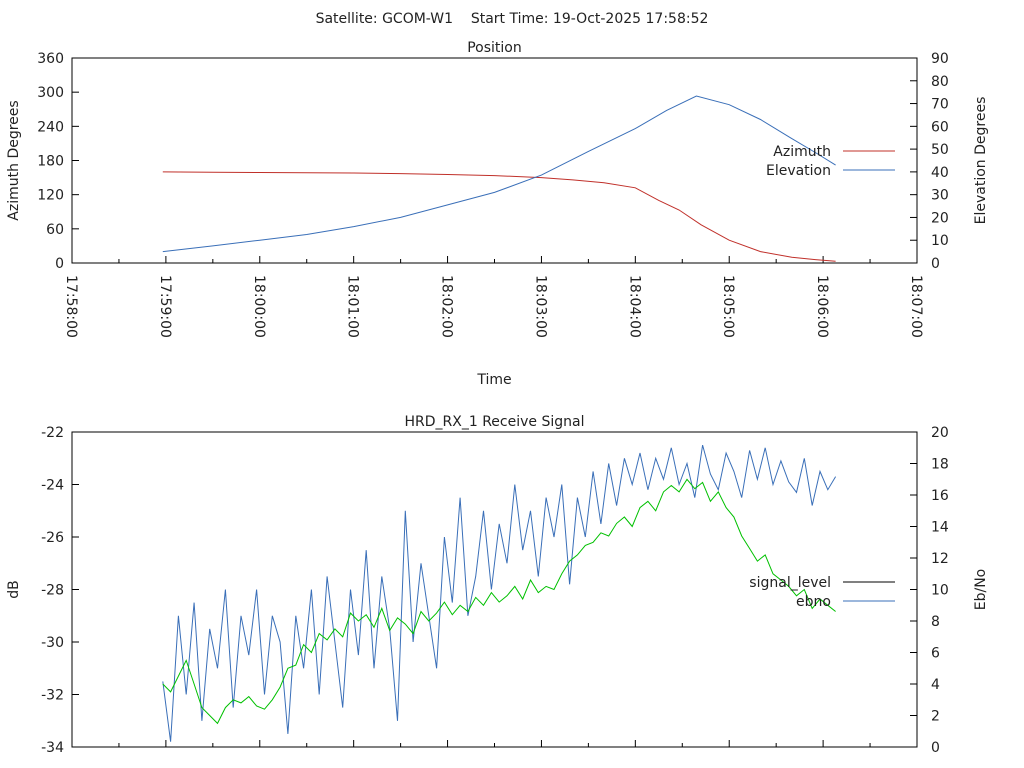 This screenshot has width=1024, height=768. Describe the element at coordinates (940, 496) in the screenshot. I see `y2-tick-label: 16` at that location.